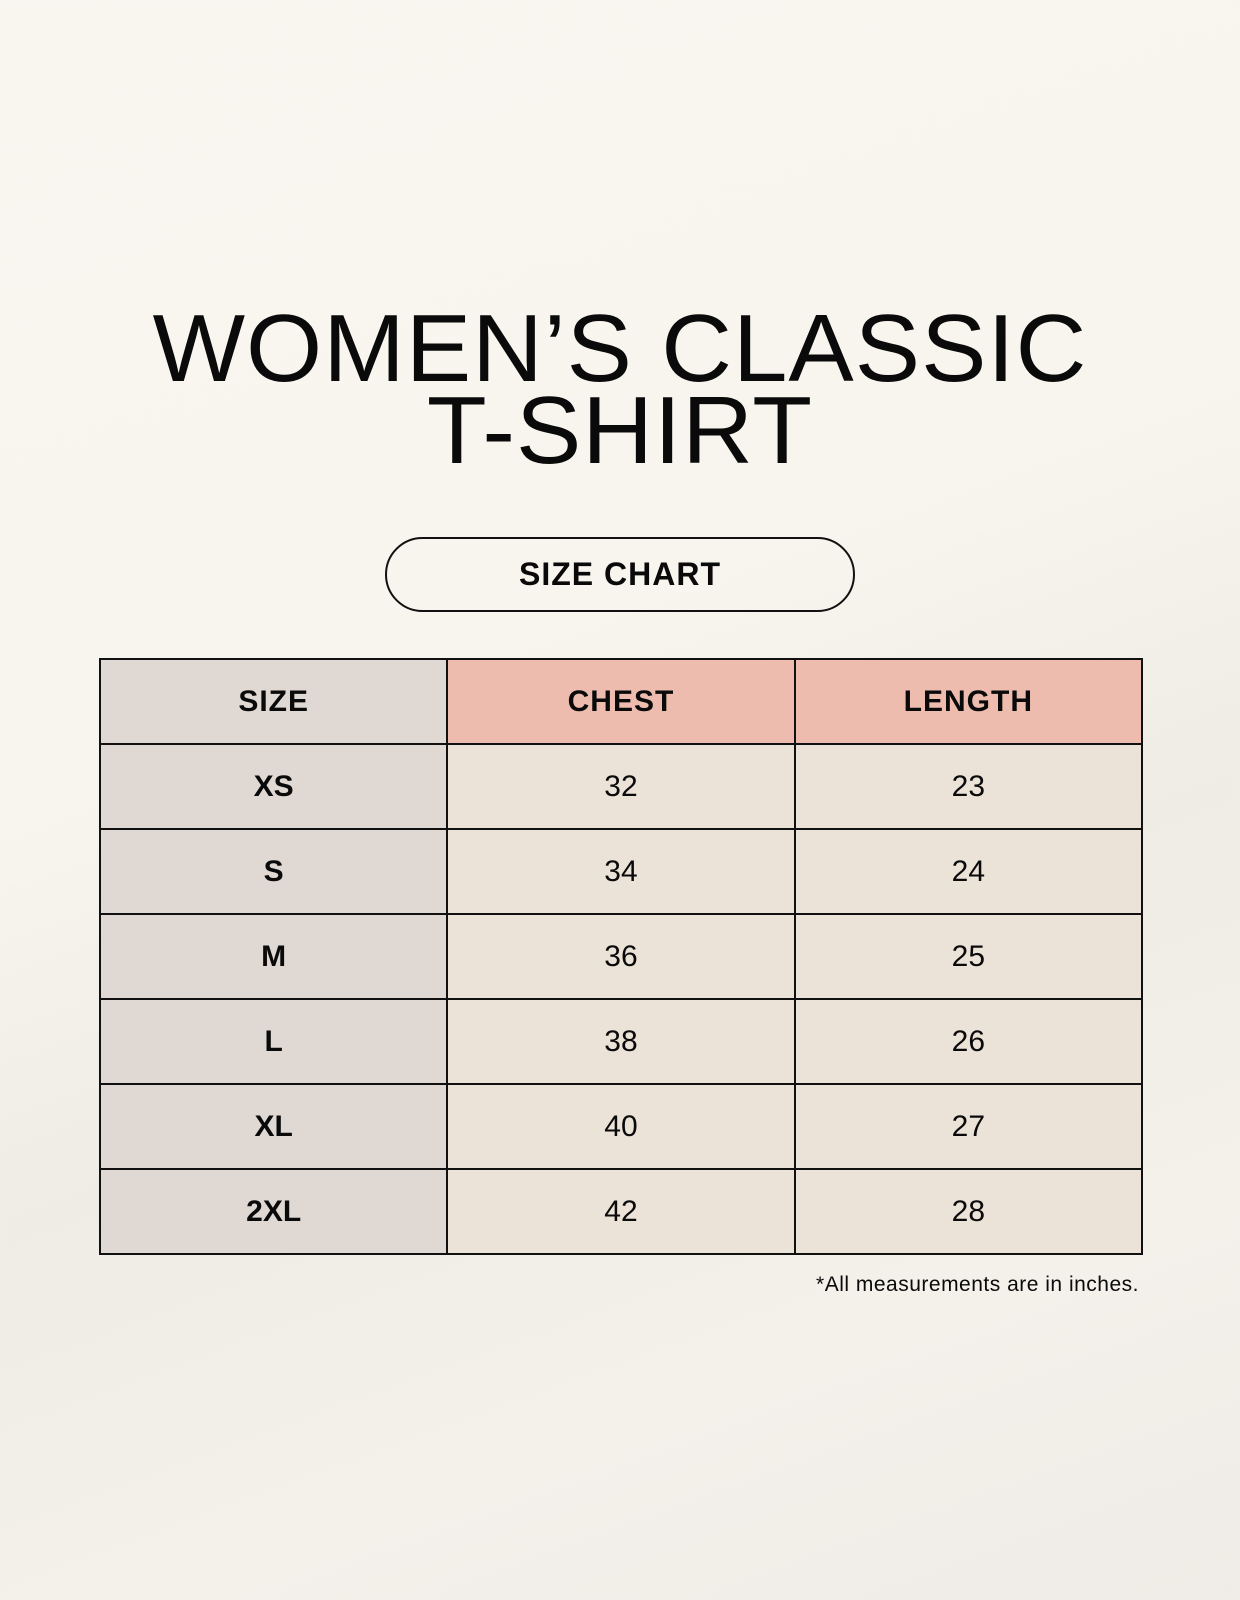 The width and height of the screenshot is (1240, 1600). What do you see at coordinates (968, 786) in the screenshot?
I see `cell-length: 23` at bounding box center [968, 786].